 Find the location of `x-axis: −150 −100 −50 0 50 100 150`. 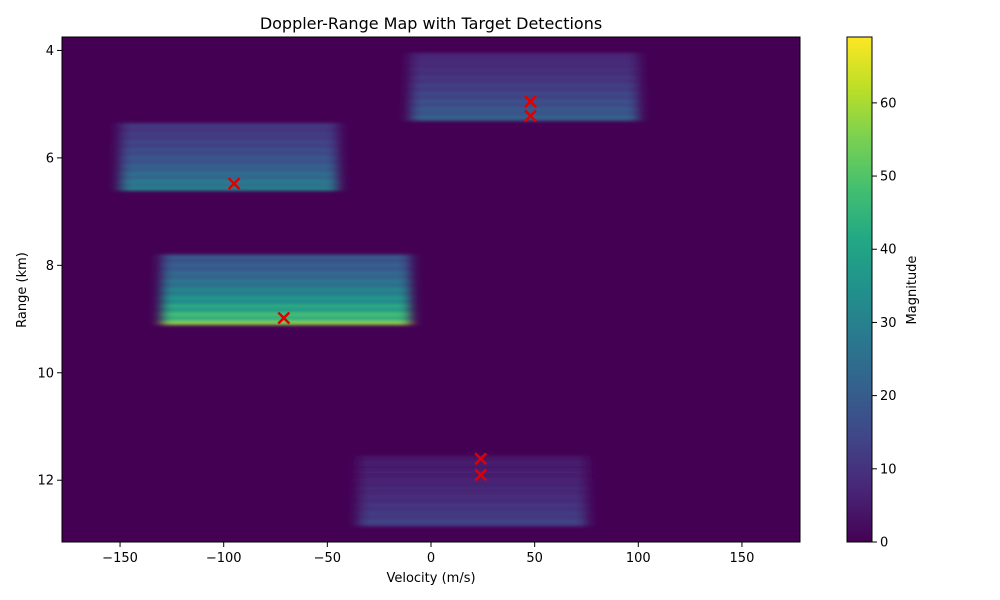

x-axis: −150 −100 −50 0 50 100 150 is located at coordinates (428, 554).